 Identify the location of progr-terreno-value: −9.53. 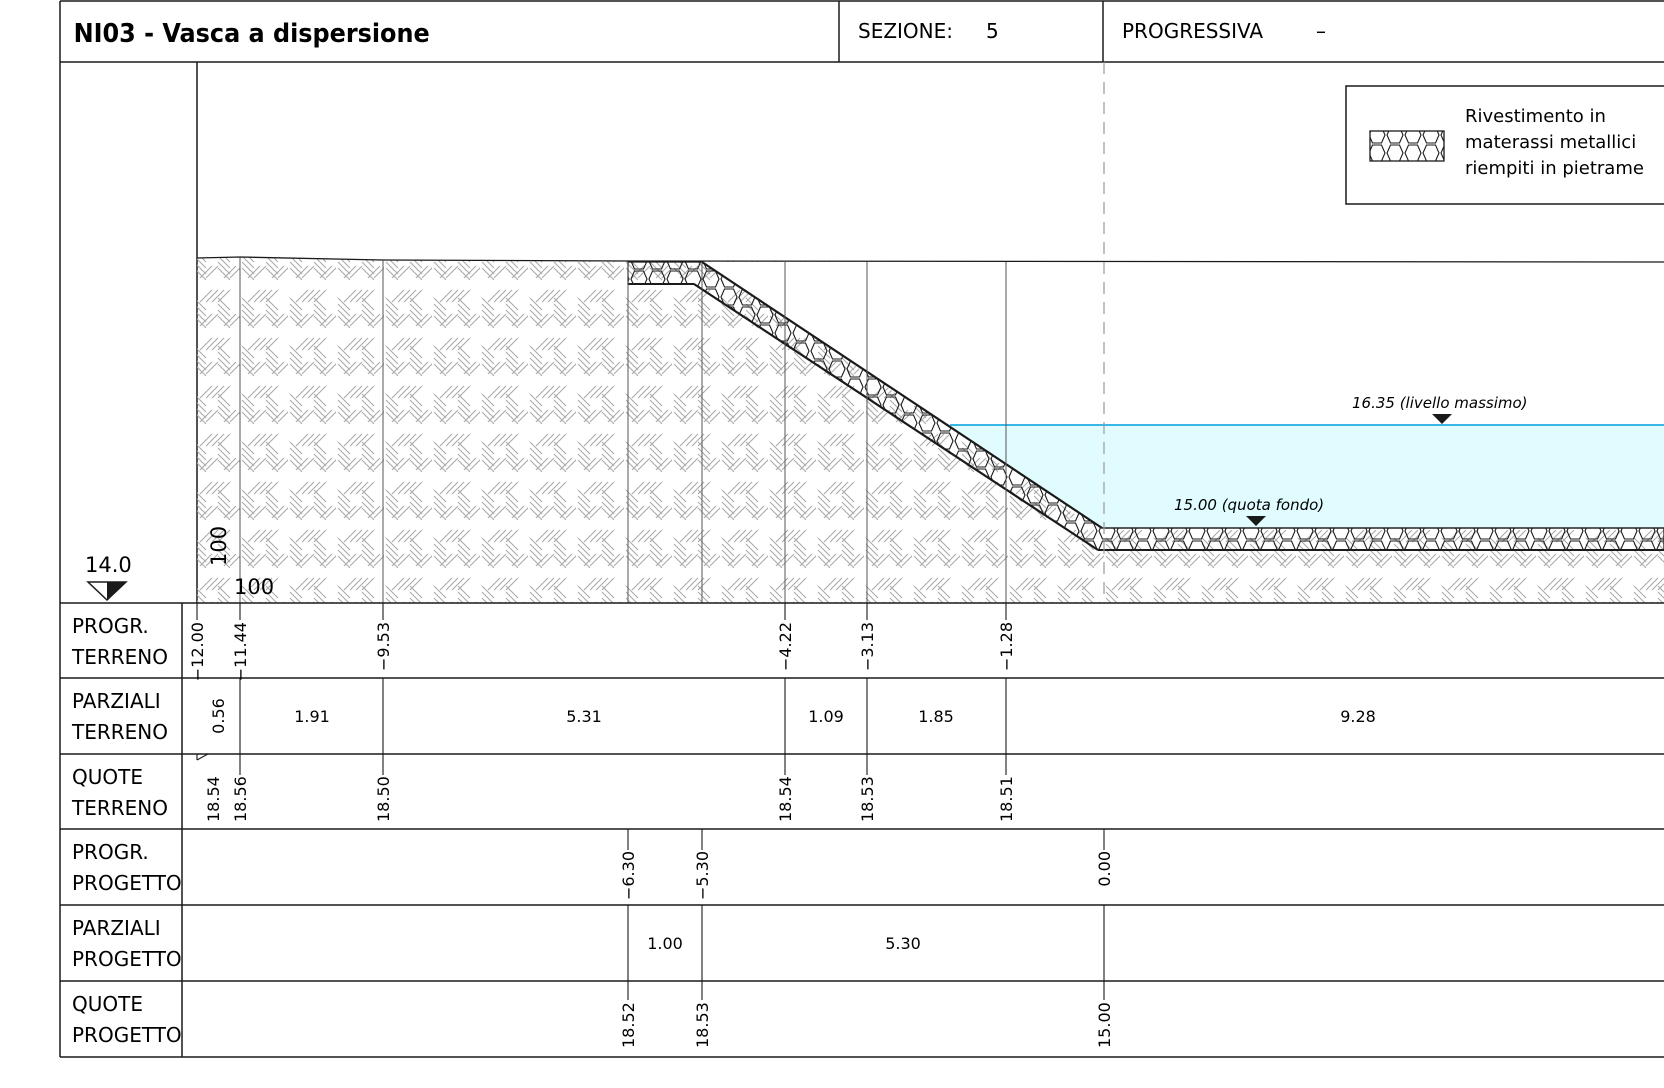
(383, 646).